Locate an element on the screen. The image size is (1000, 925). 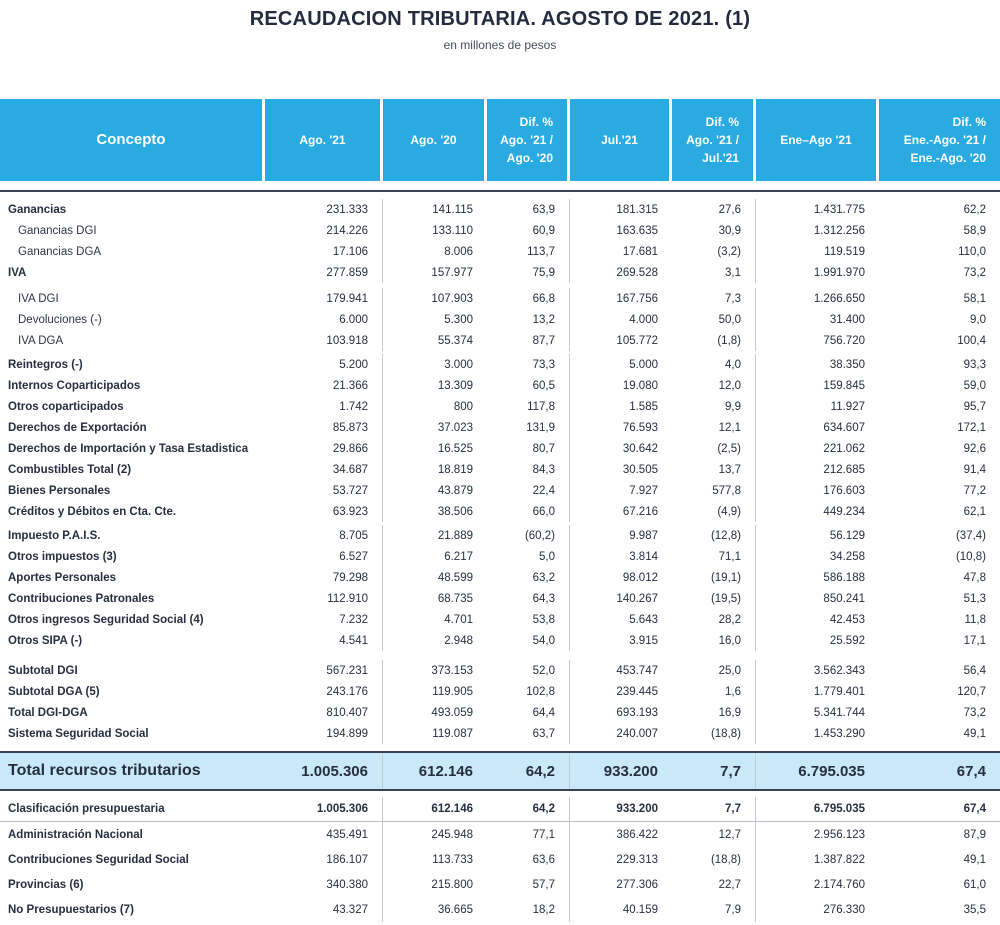
row-label: Contribuciones Seguridad Social is located at coordinates (98, 859).